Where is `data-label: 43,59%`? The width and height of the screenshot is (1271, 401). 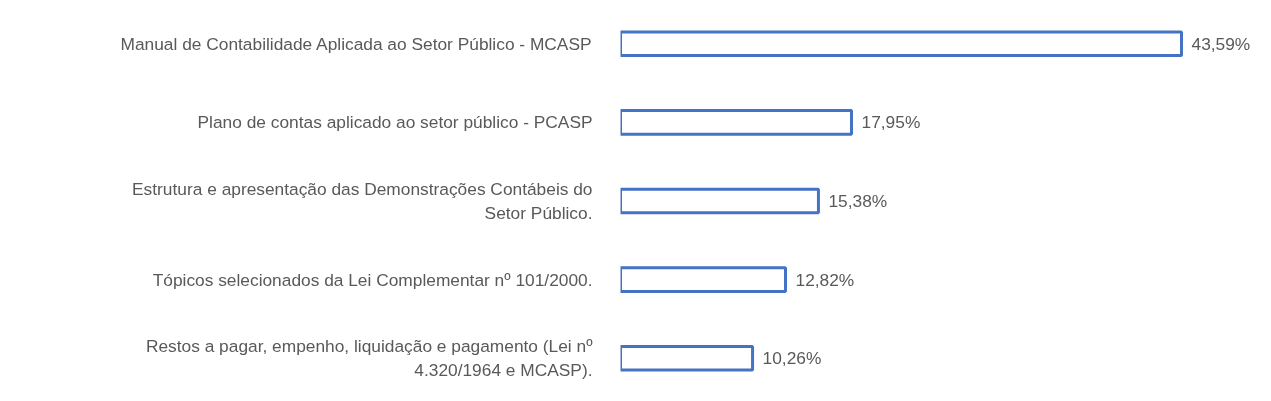
data-label: 43,59% is located at coordinates (1221, 43).